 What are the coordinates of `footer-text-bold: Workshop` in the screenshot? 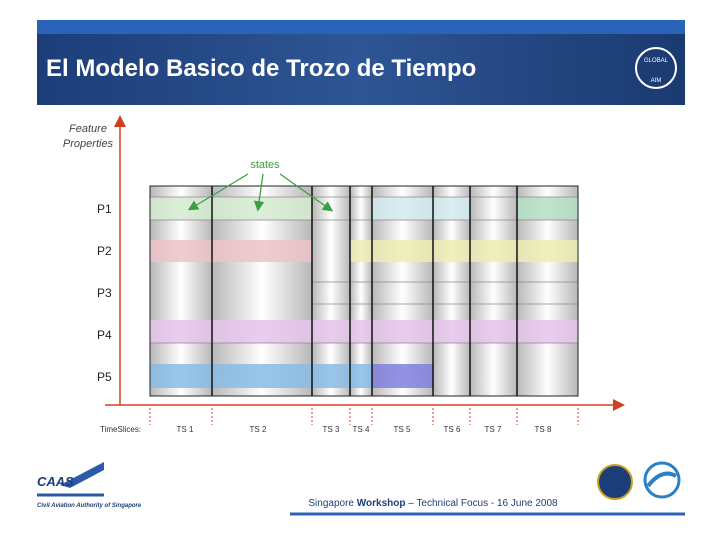 It's located at (381, 503).